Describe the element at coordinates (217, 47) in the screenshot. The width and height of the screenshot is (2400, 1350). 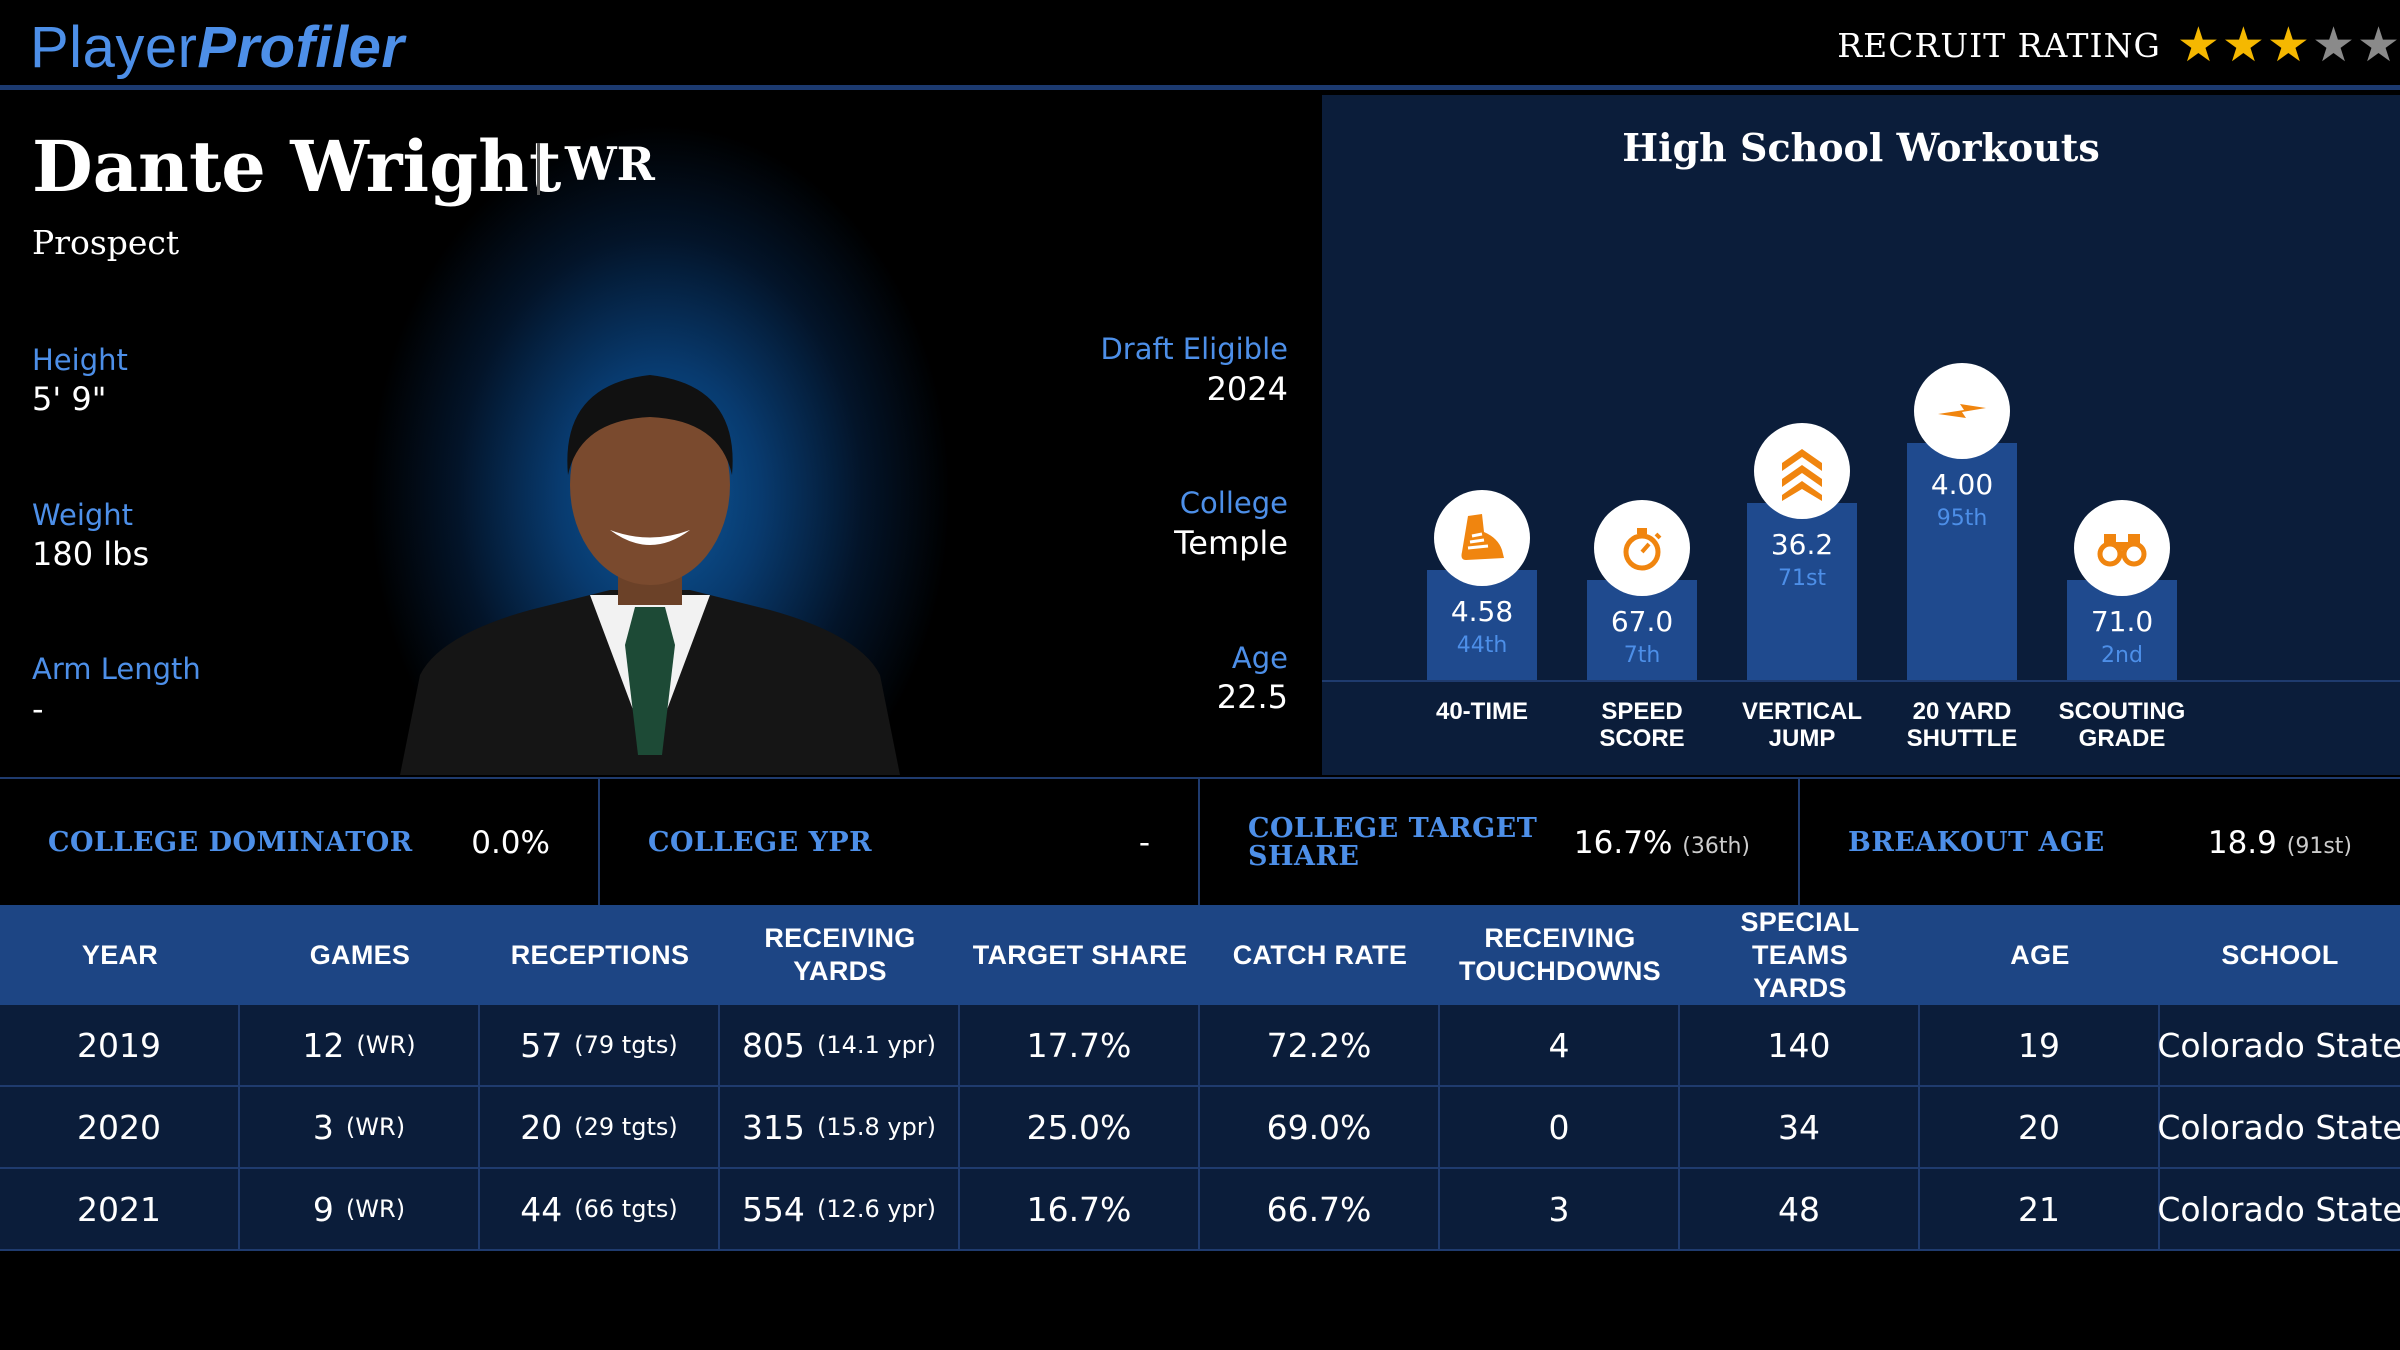
I see `site-logo: PlayerProfiler` at that location.